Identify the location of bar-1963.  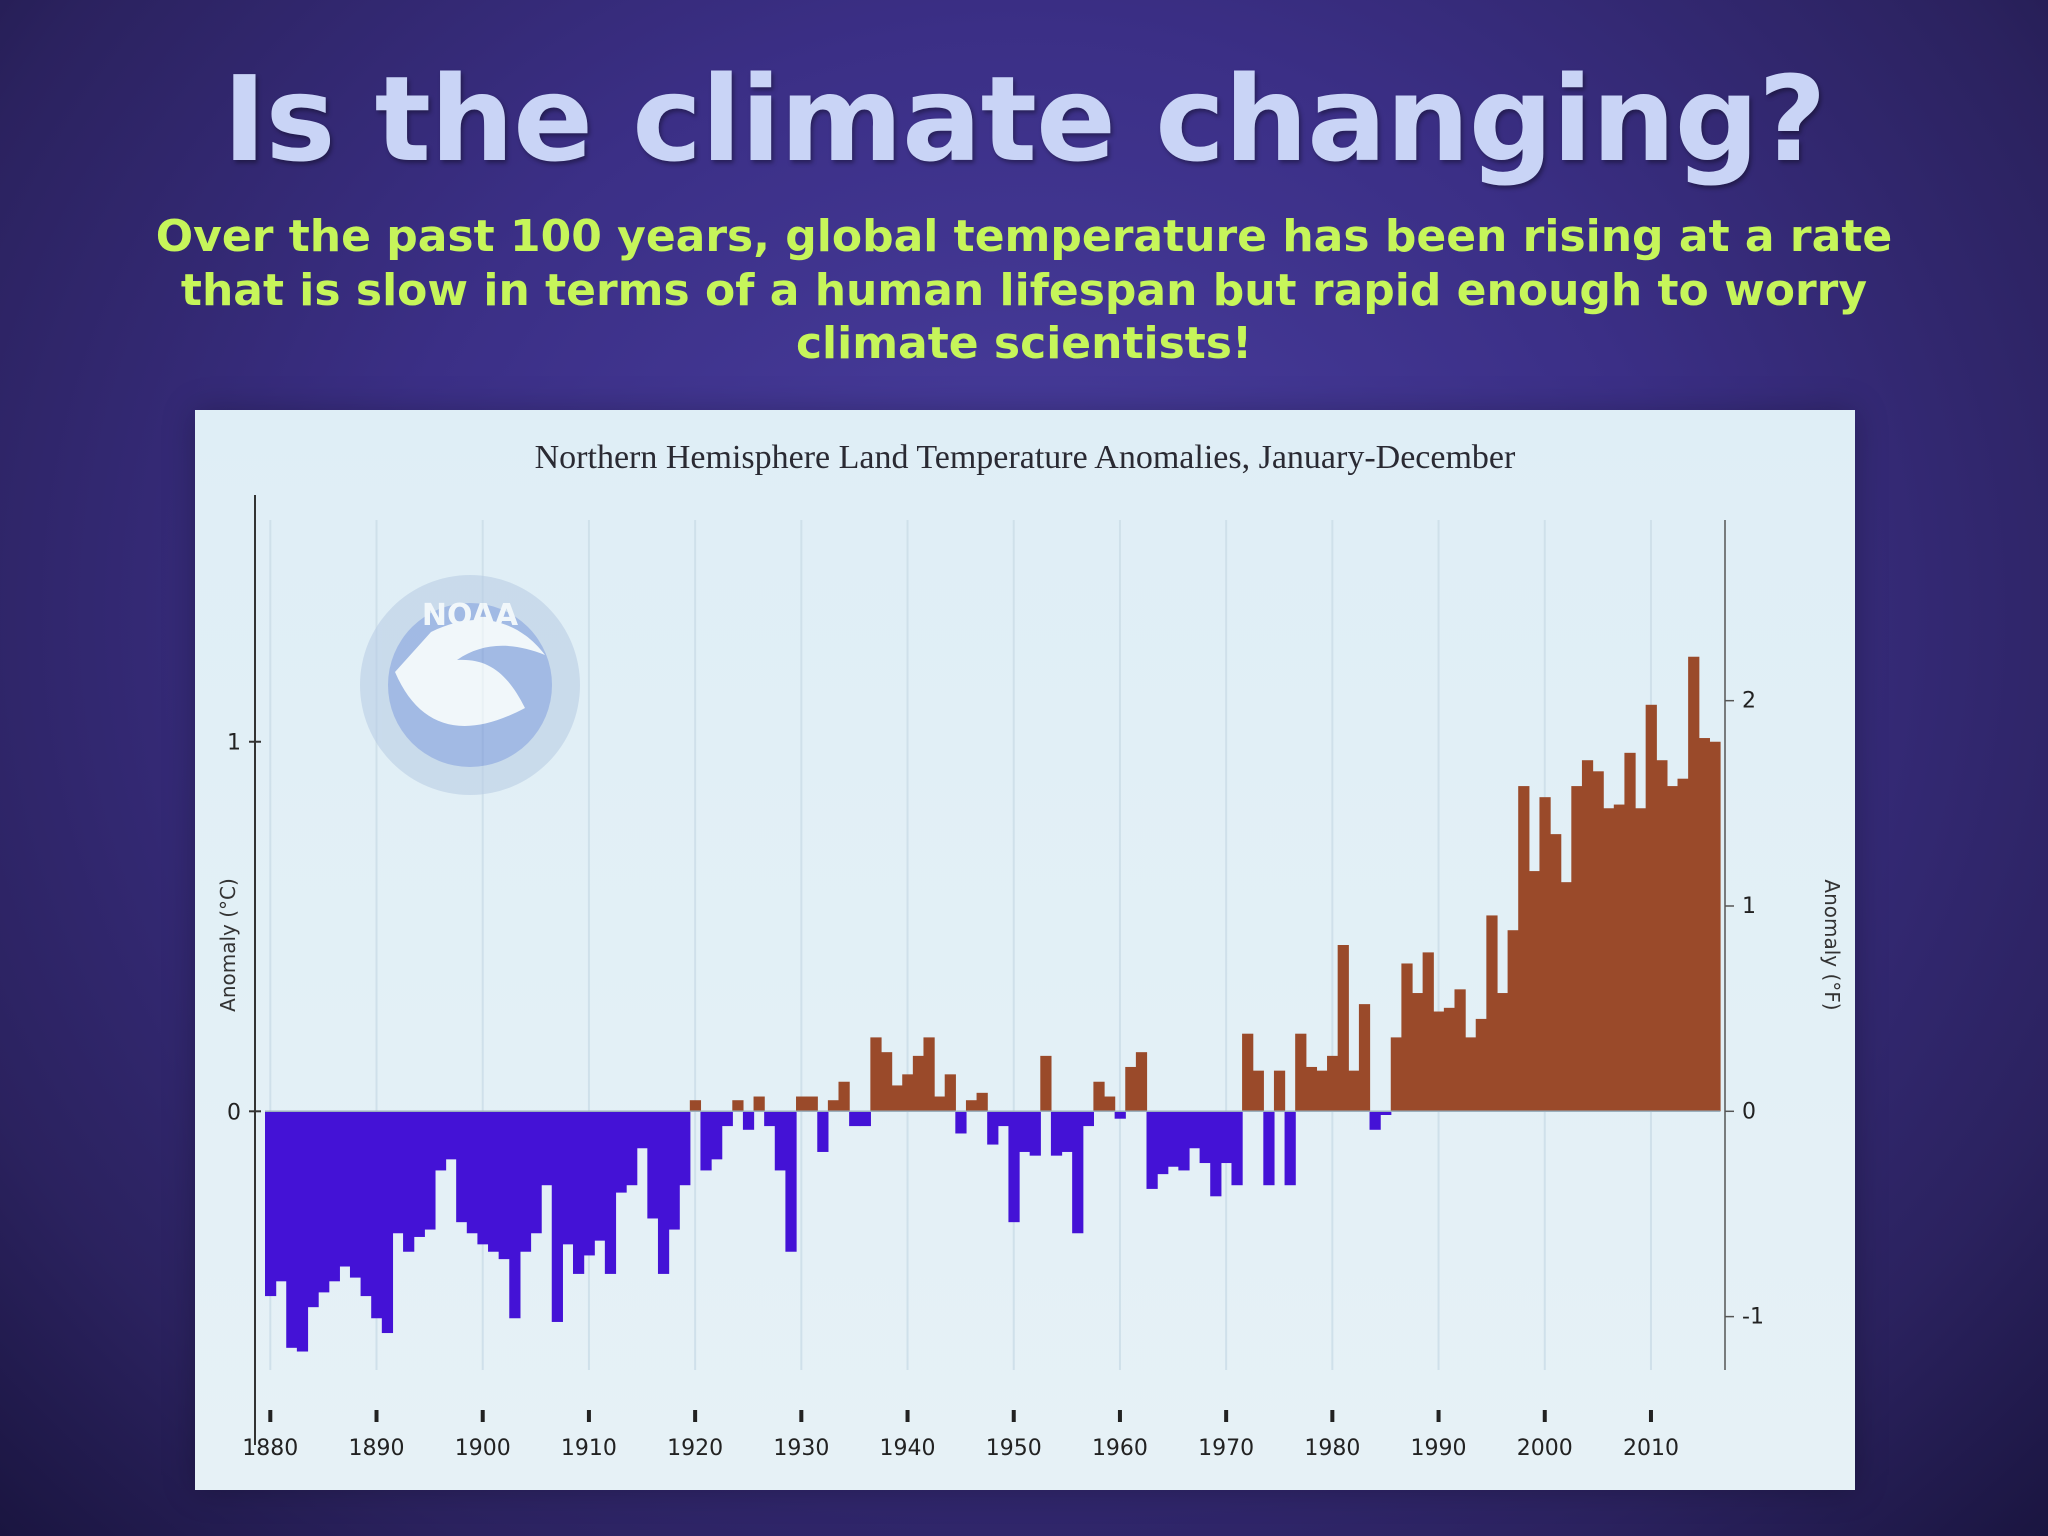
(1152, 1150).